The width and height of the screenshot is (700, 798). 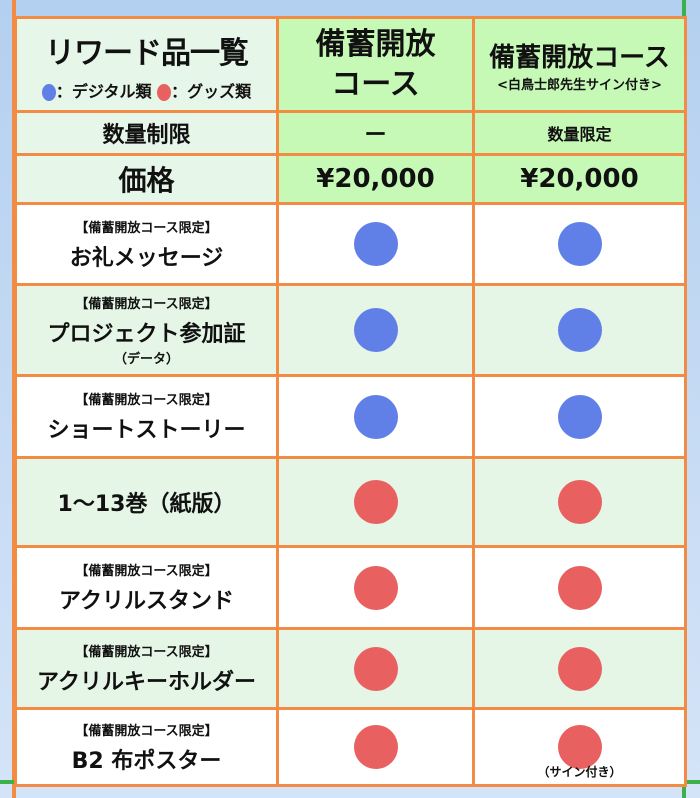 I want to click on item-name: アクリルキーホルダー, so click(x=146, y=682).